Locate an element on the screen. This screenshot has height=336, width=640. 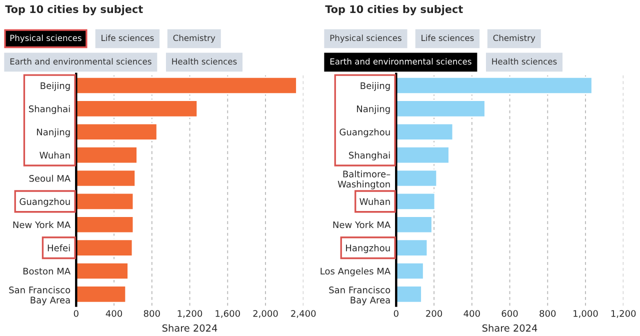
x-tick-label: 2,000 is located at coordinates (265, 314).